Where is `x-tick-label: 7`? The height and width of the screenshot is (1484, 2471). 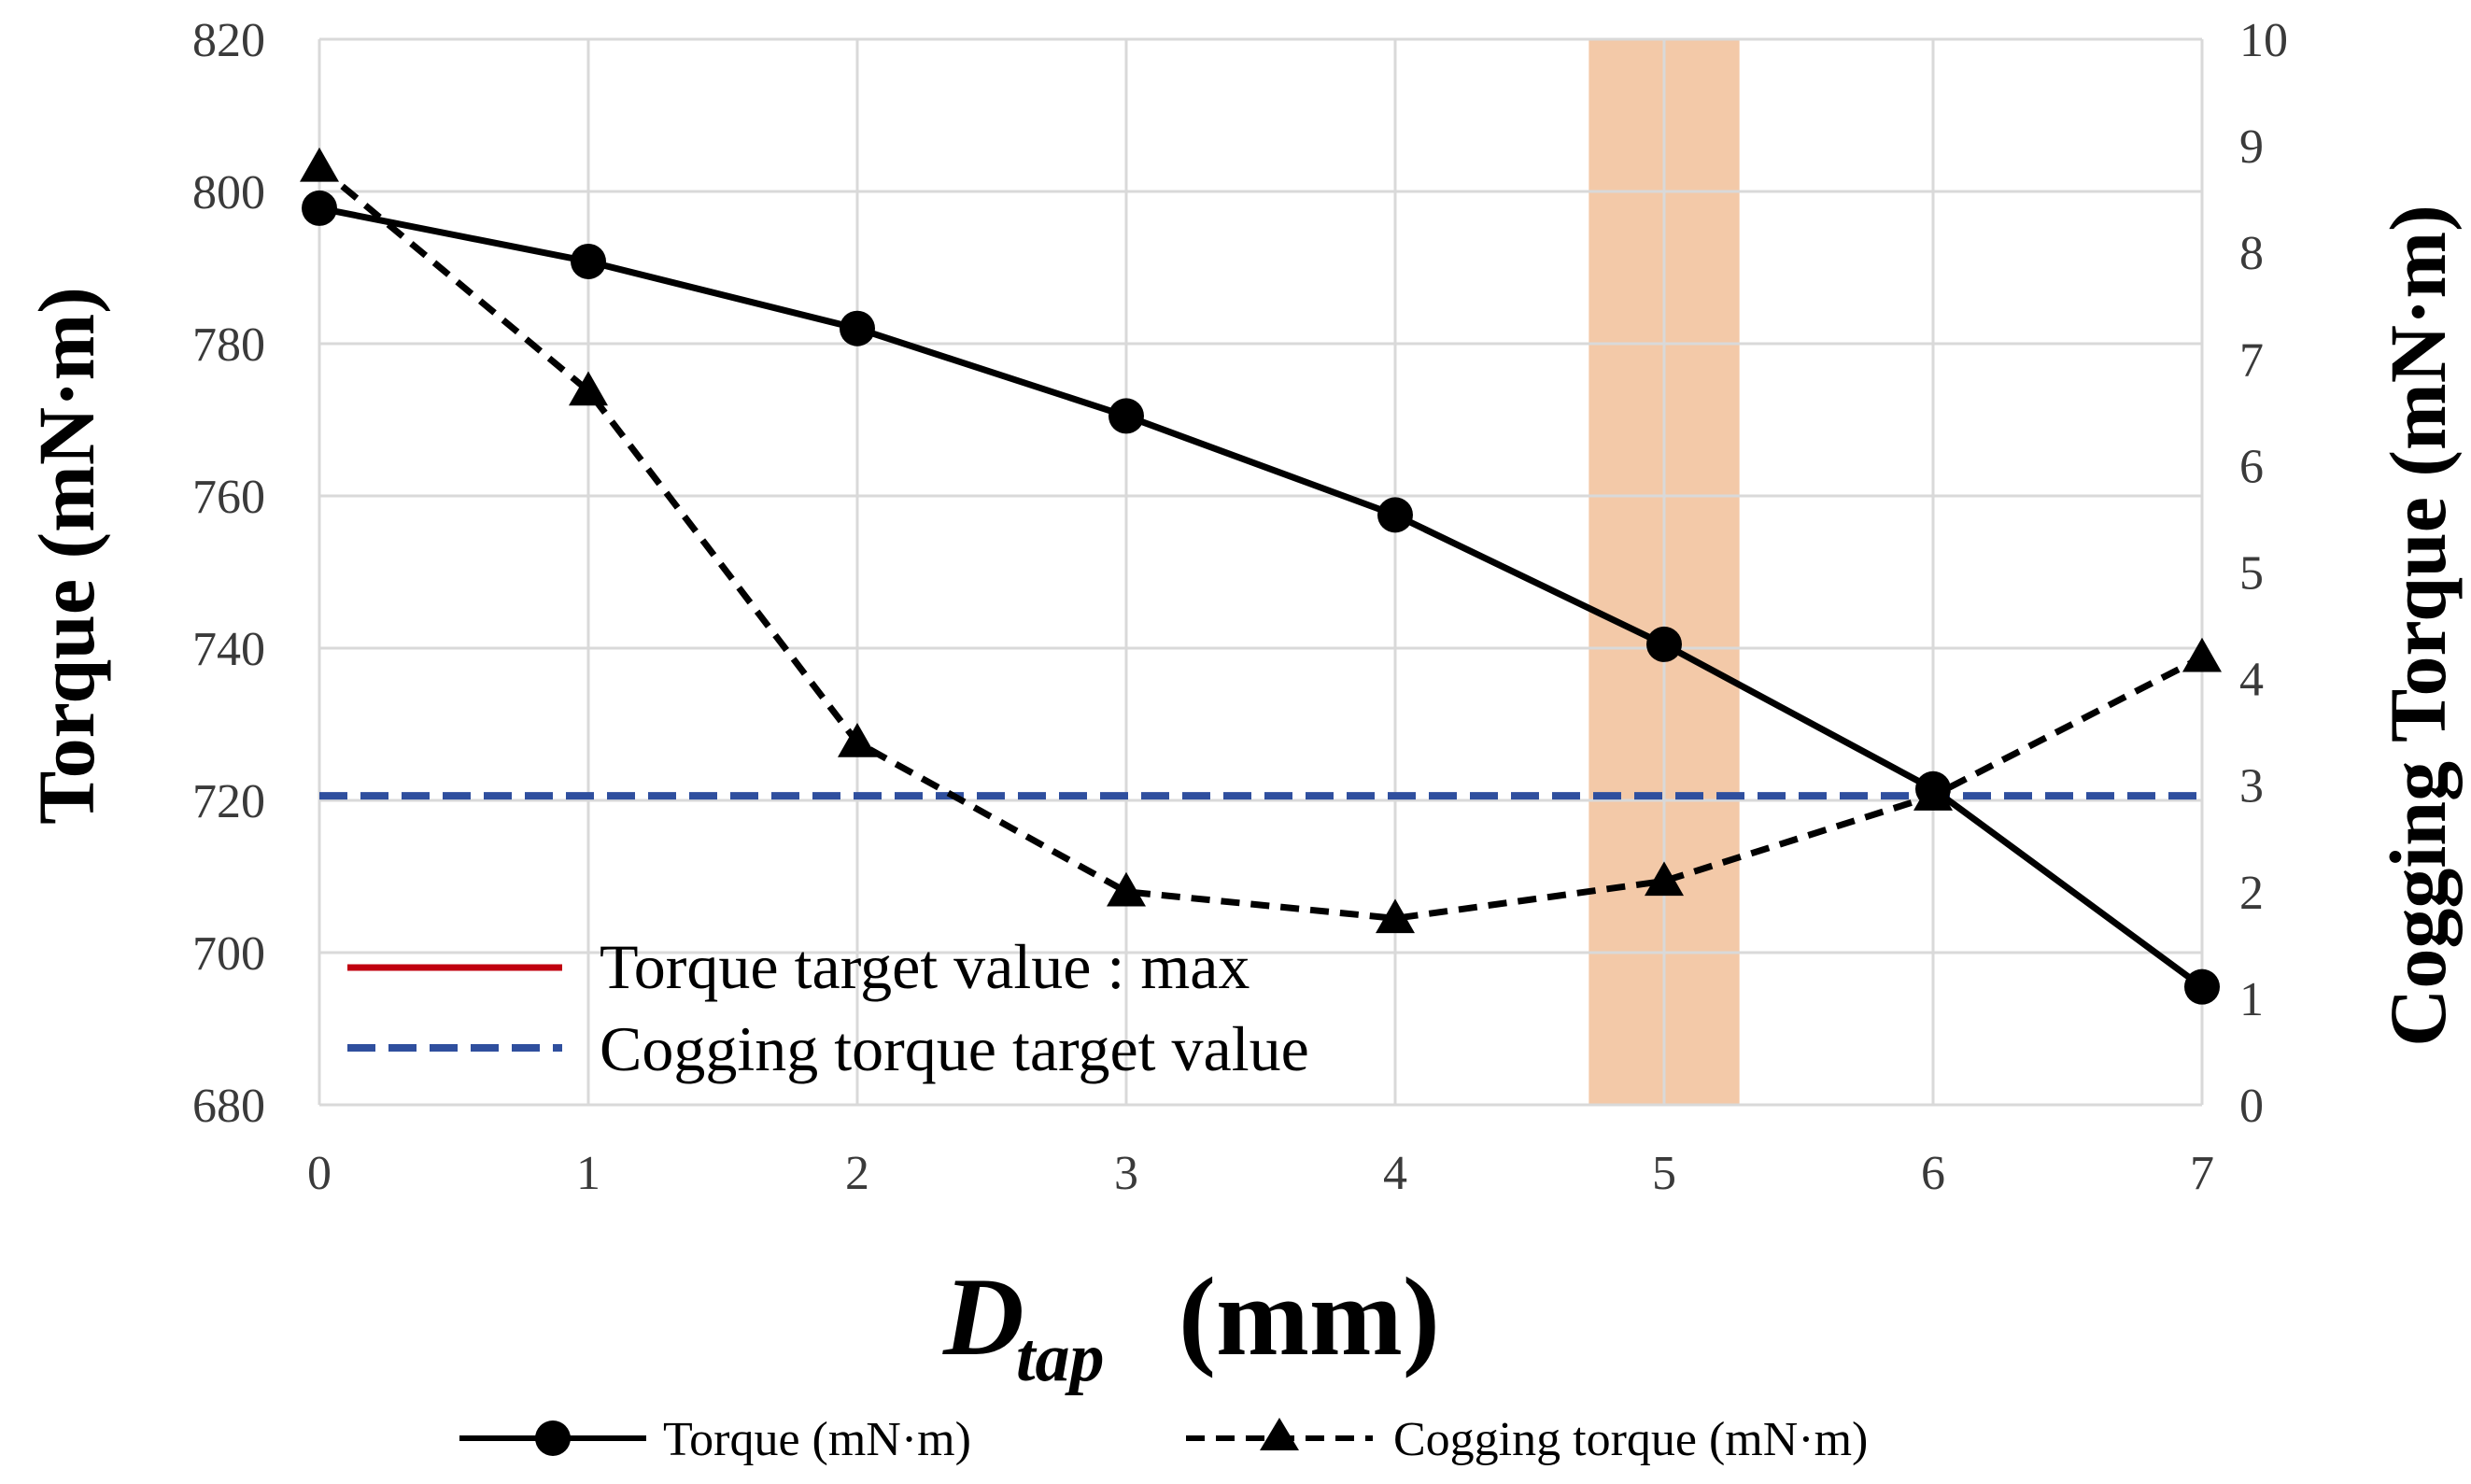
x-tick-label: 7 is located at coordinates (2202, 1173).